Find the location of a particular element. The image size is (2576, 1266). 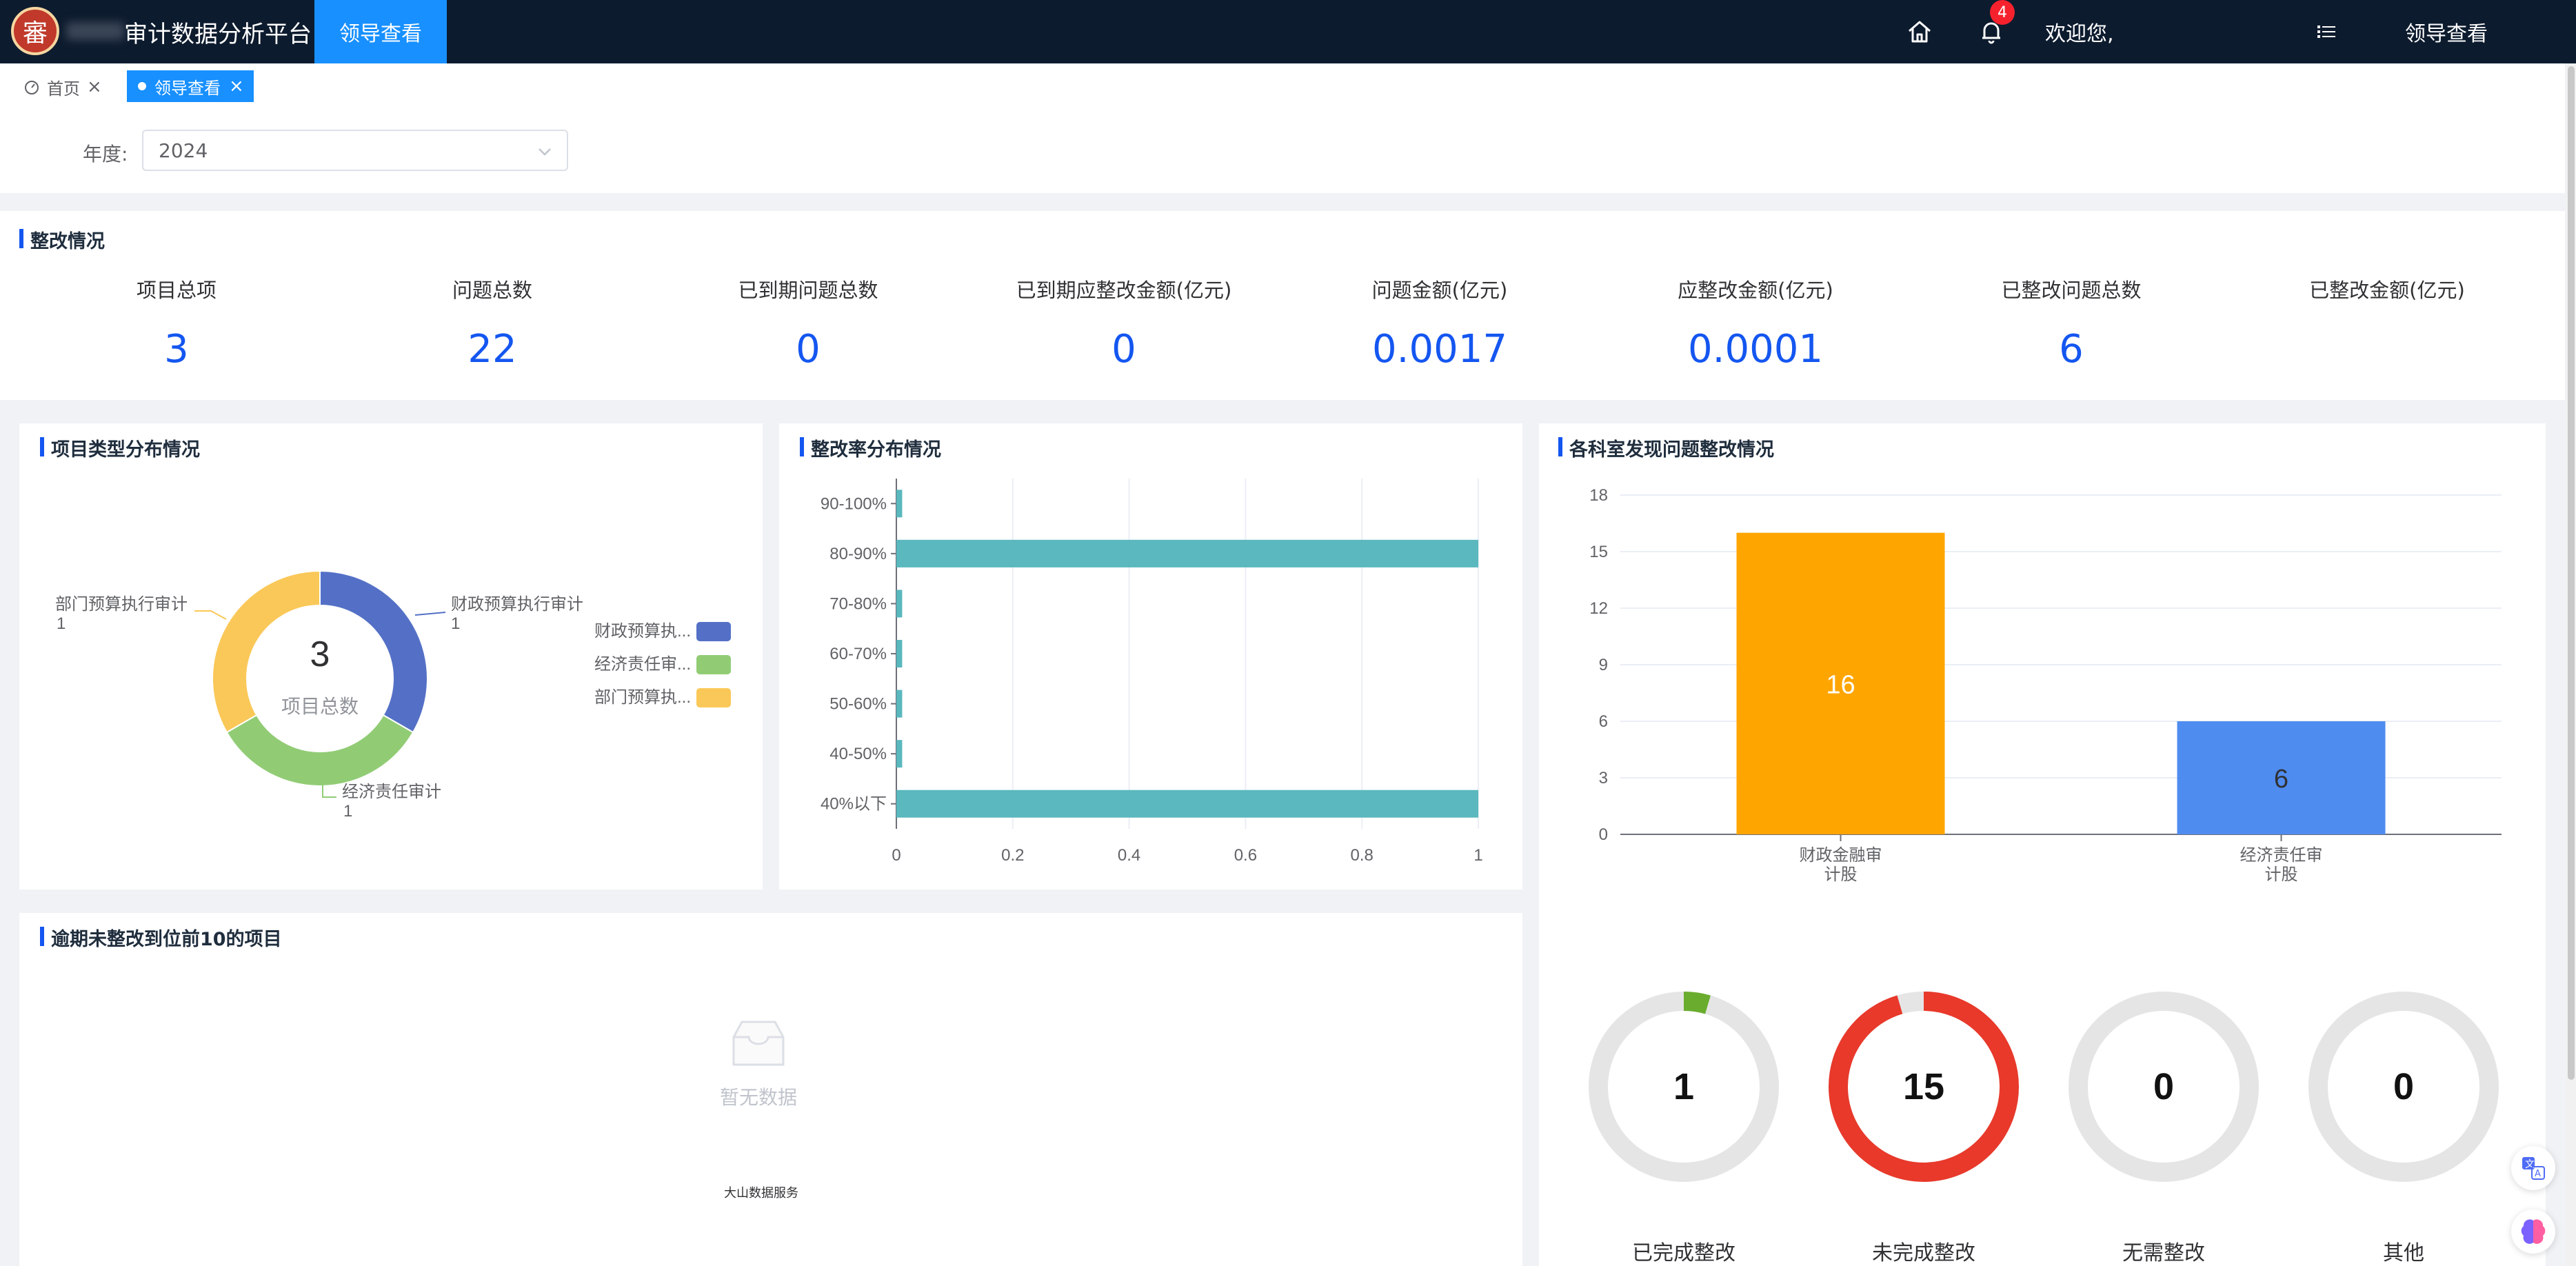

ring-chart: 0 is located at coordinates (2403, 1087).